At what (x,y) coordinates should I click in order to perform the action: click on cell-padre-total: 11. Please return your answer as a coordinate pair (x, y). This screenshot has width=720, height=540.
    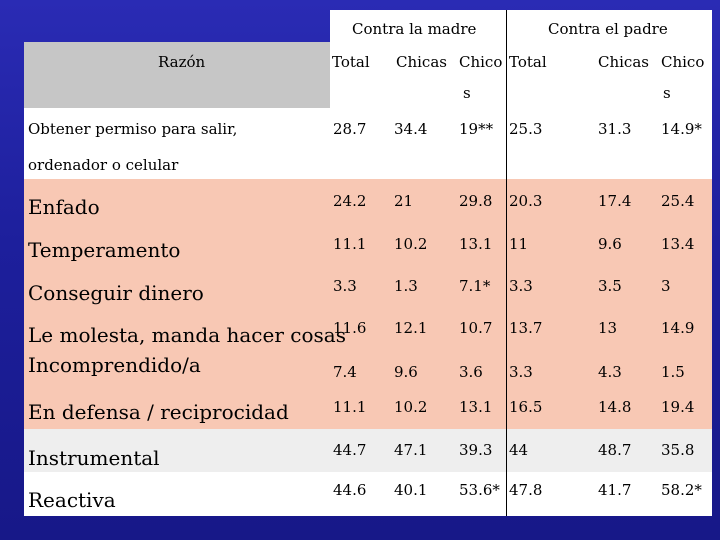
    Looking at the image, I should click on (519, 244).